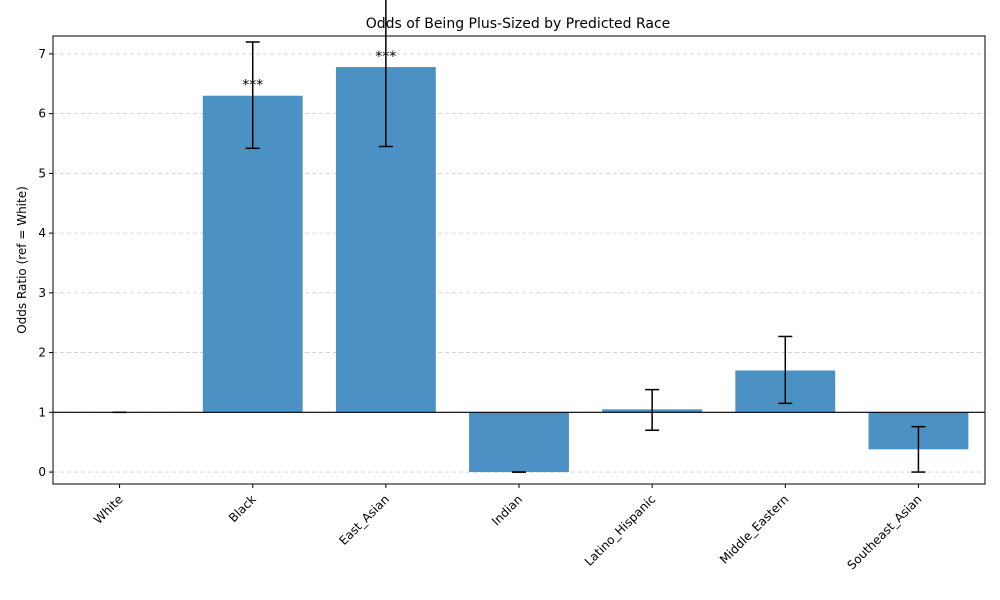  I want to click on y-tick-label: 5, so click(42, 173).